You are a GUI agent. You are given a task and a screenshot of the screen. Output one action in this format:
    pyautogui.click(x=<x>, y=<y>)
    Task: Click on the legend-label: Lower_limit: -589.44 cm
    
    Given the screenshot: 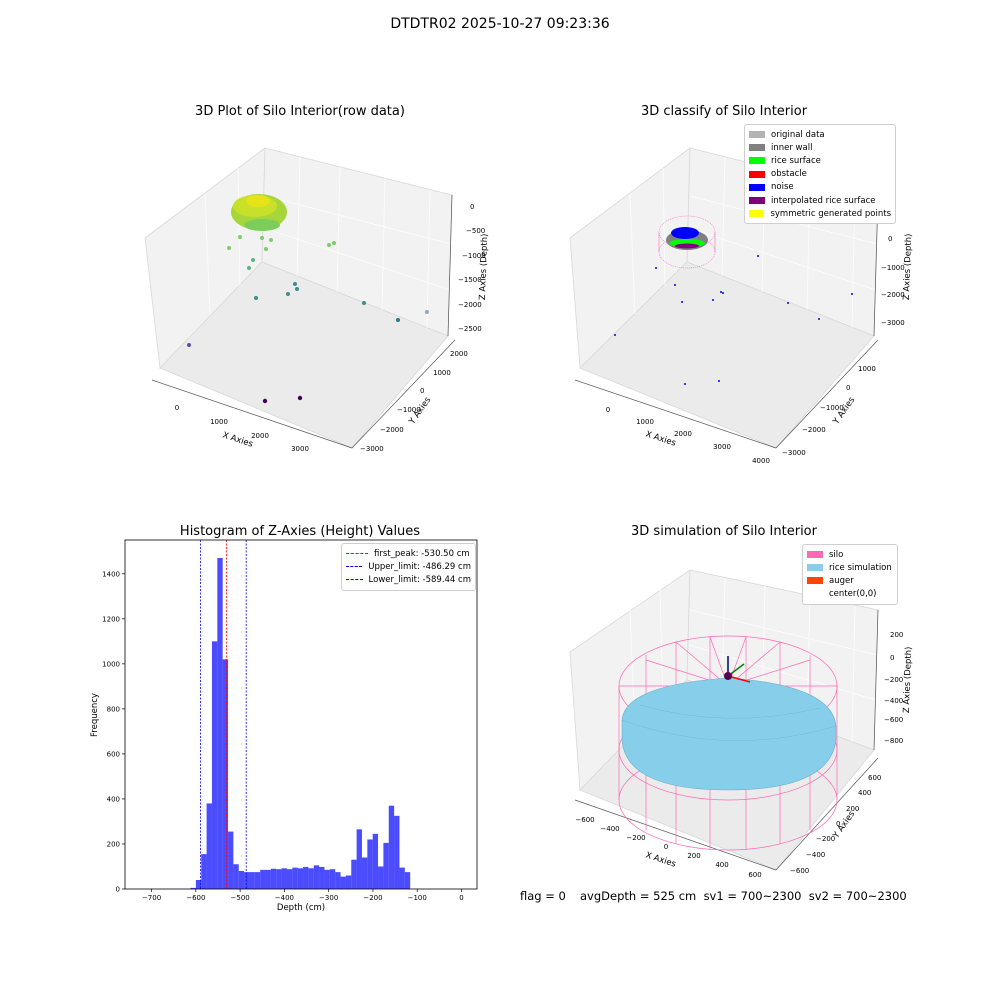 What is the action you would take?
    pyautogui.click(x=419, y=579)
    